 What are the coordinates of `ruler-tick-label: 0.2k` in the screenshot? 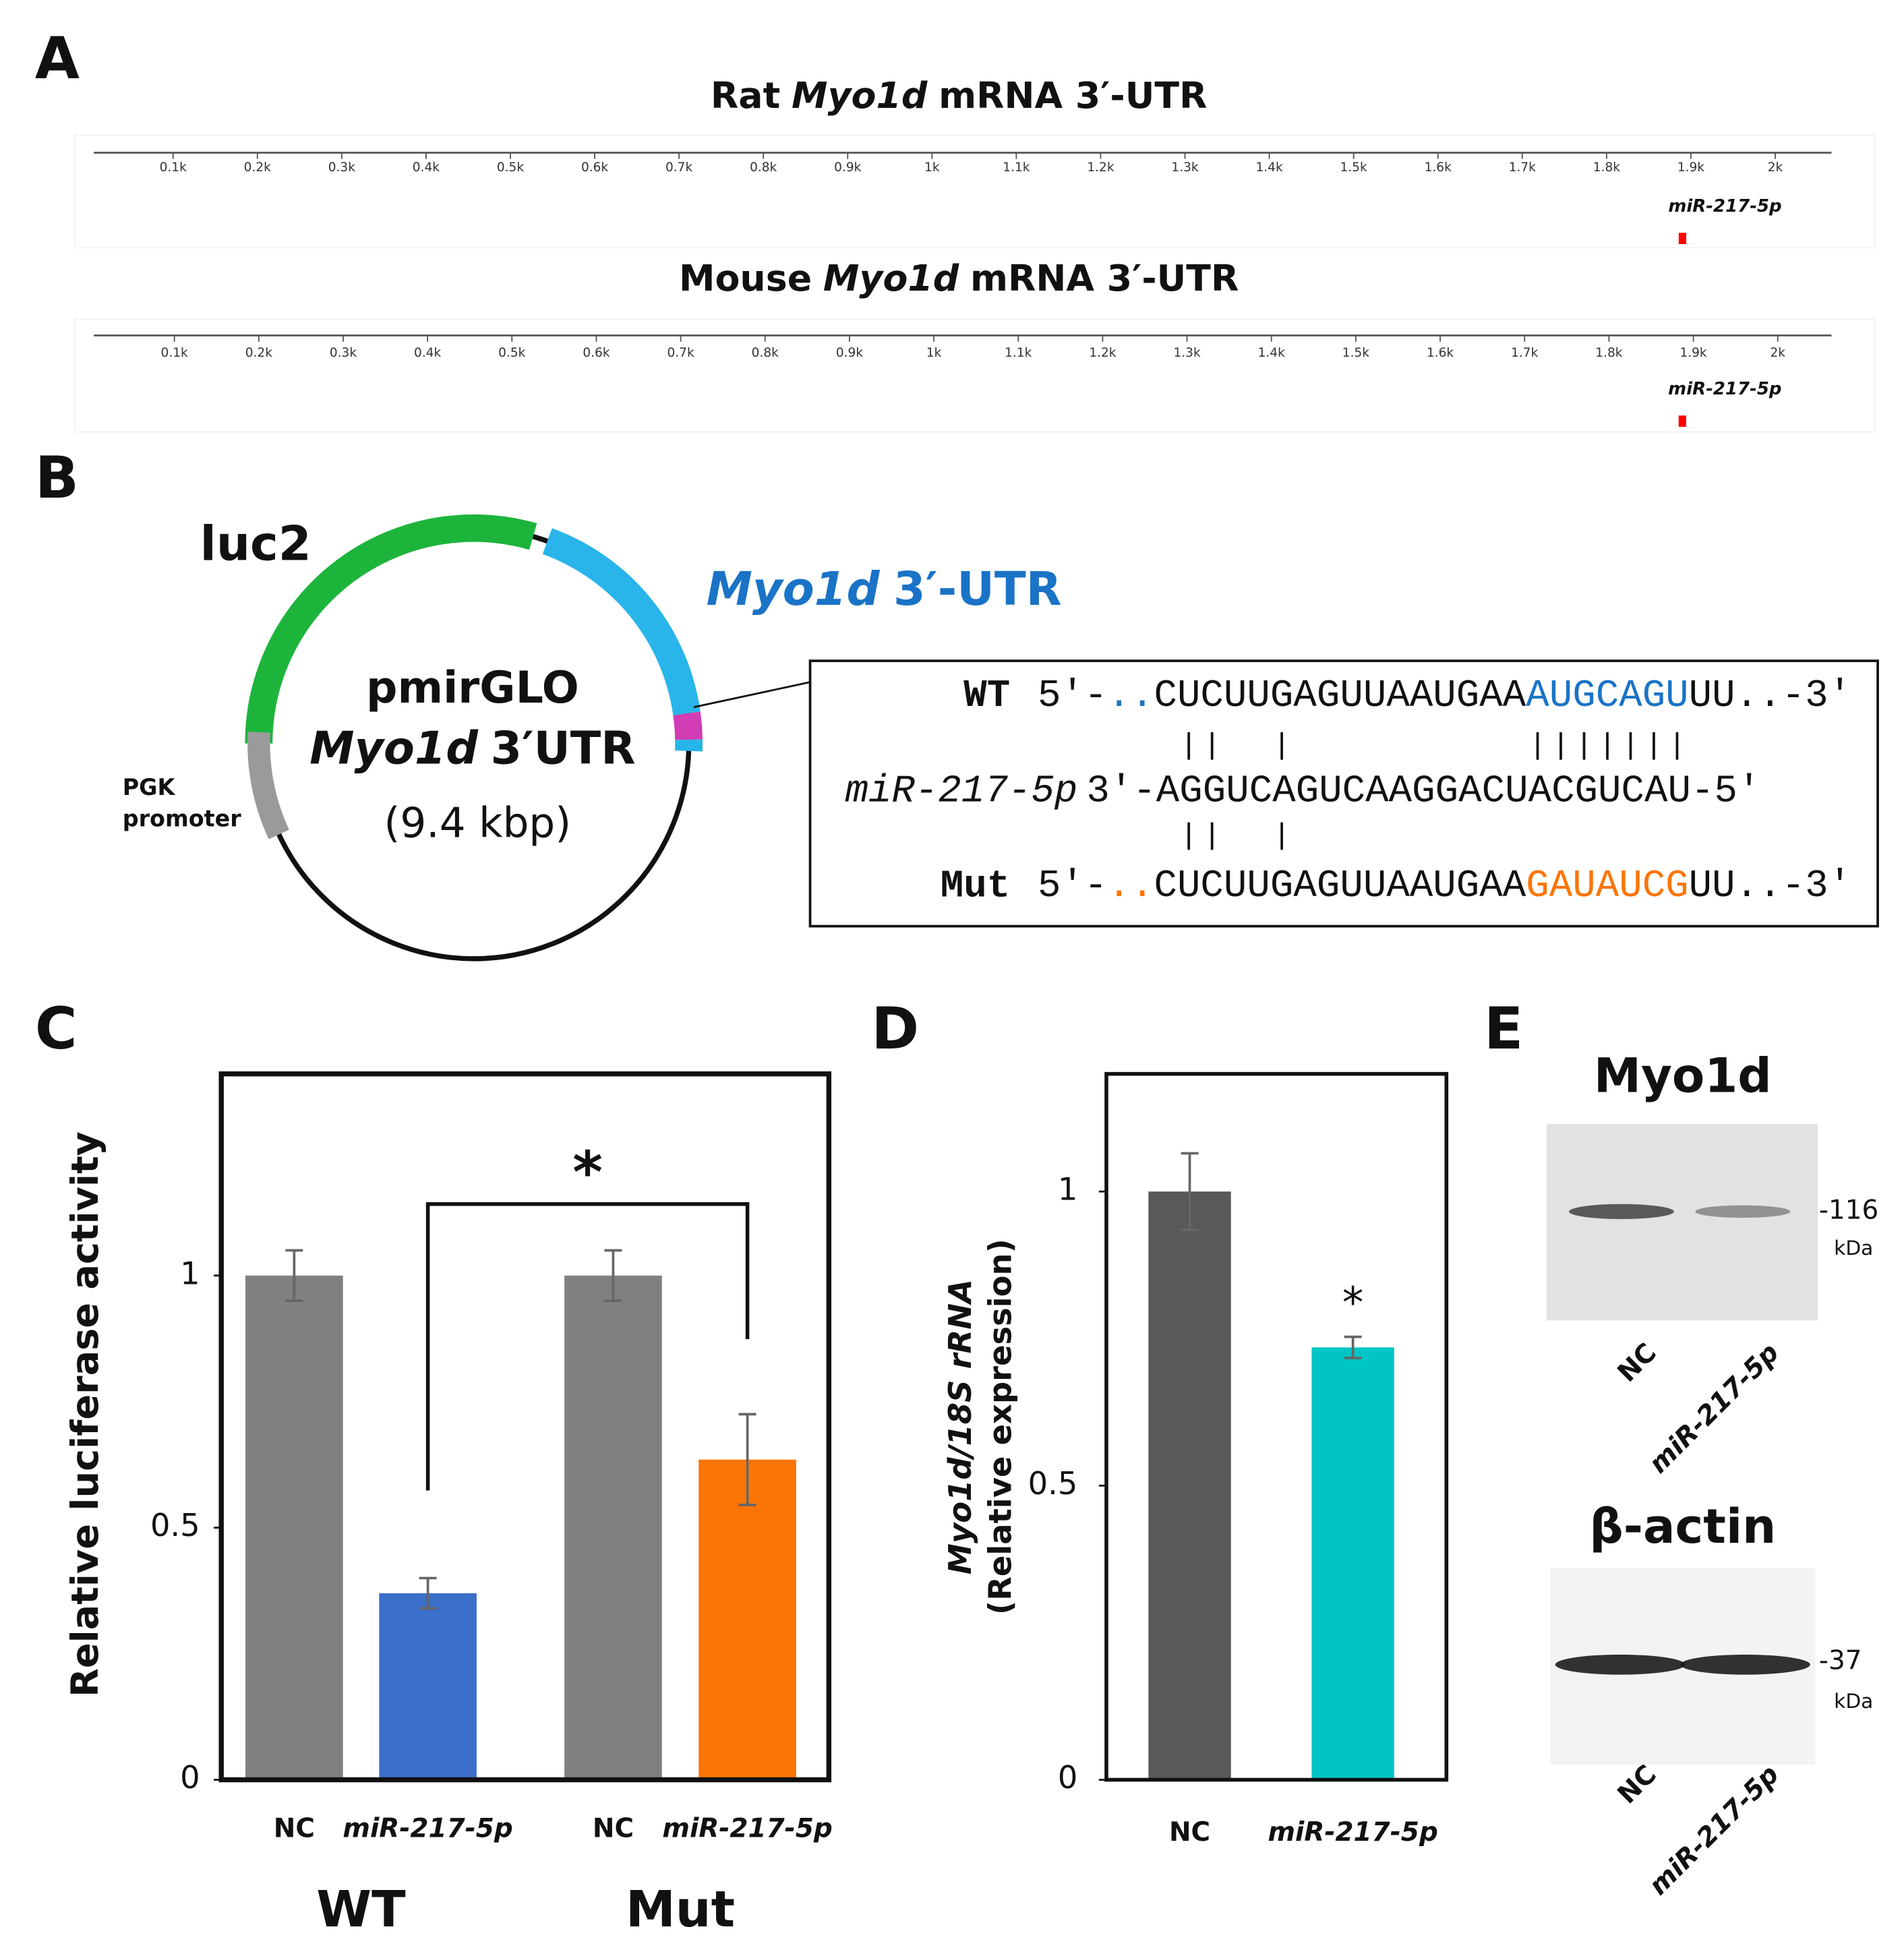 It's located at (257, 168).